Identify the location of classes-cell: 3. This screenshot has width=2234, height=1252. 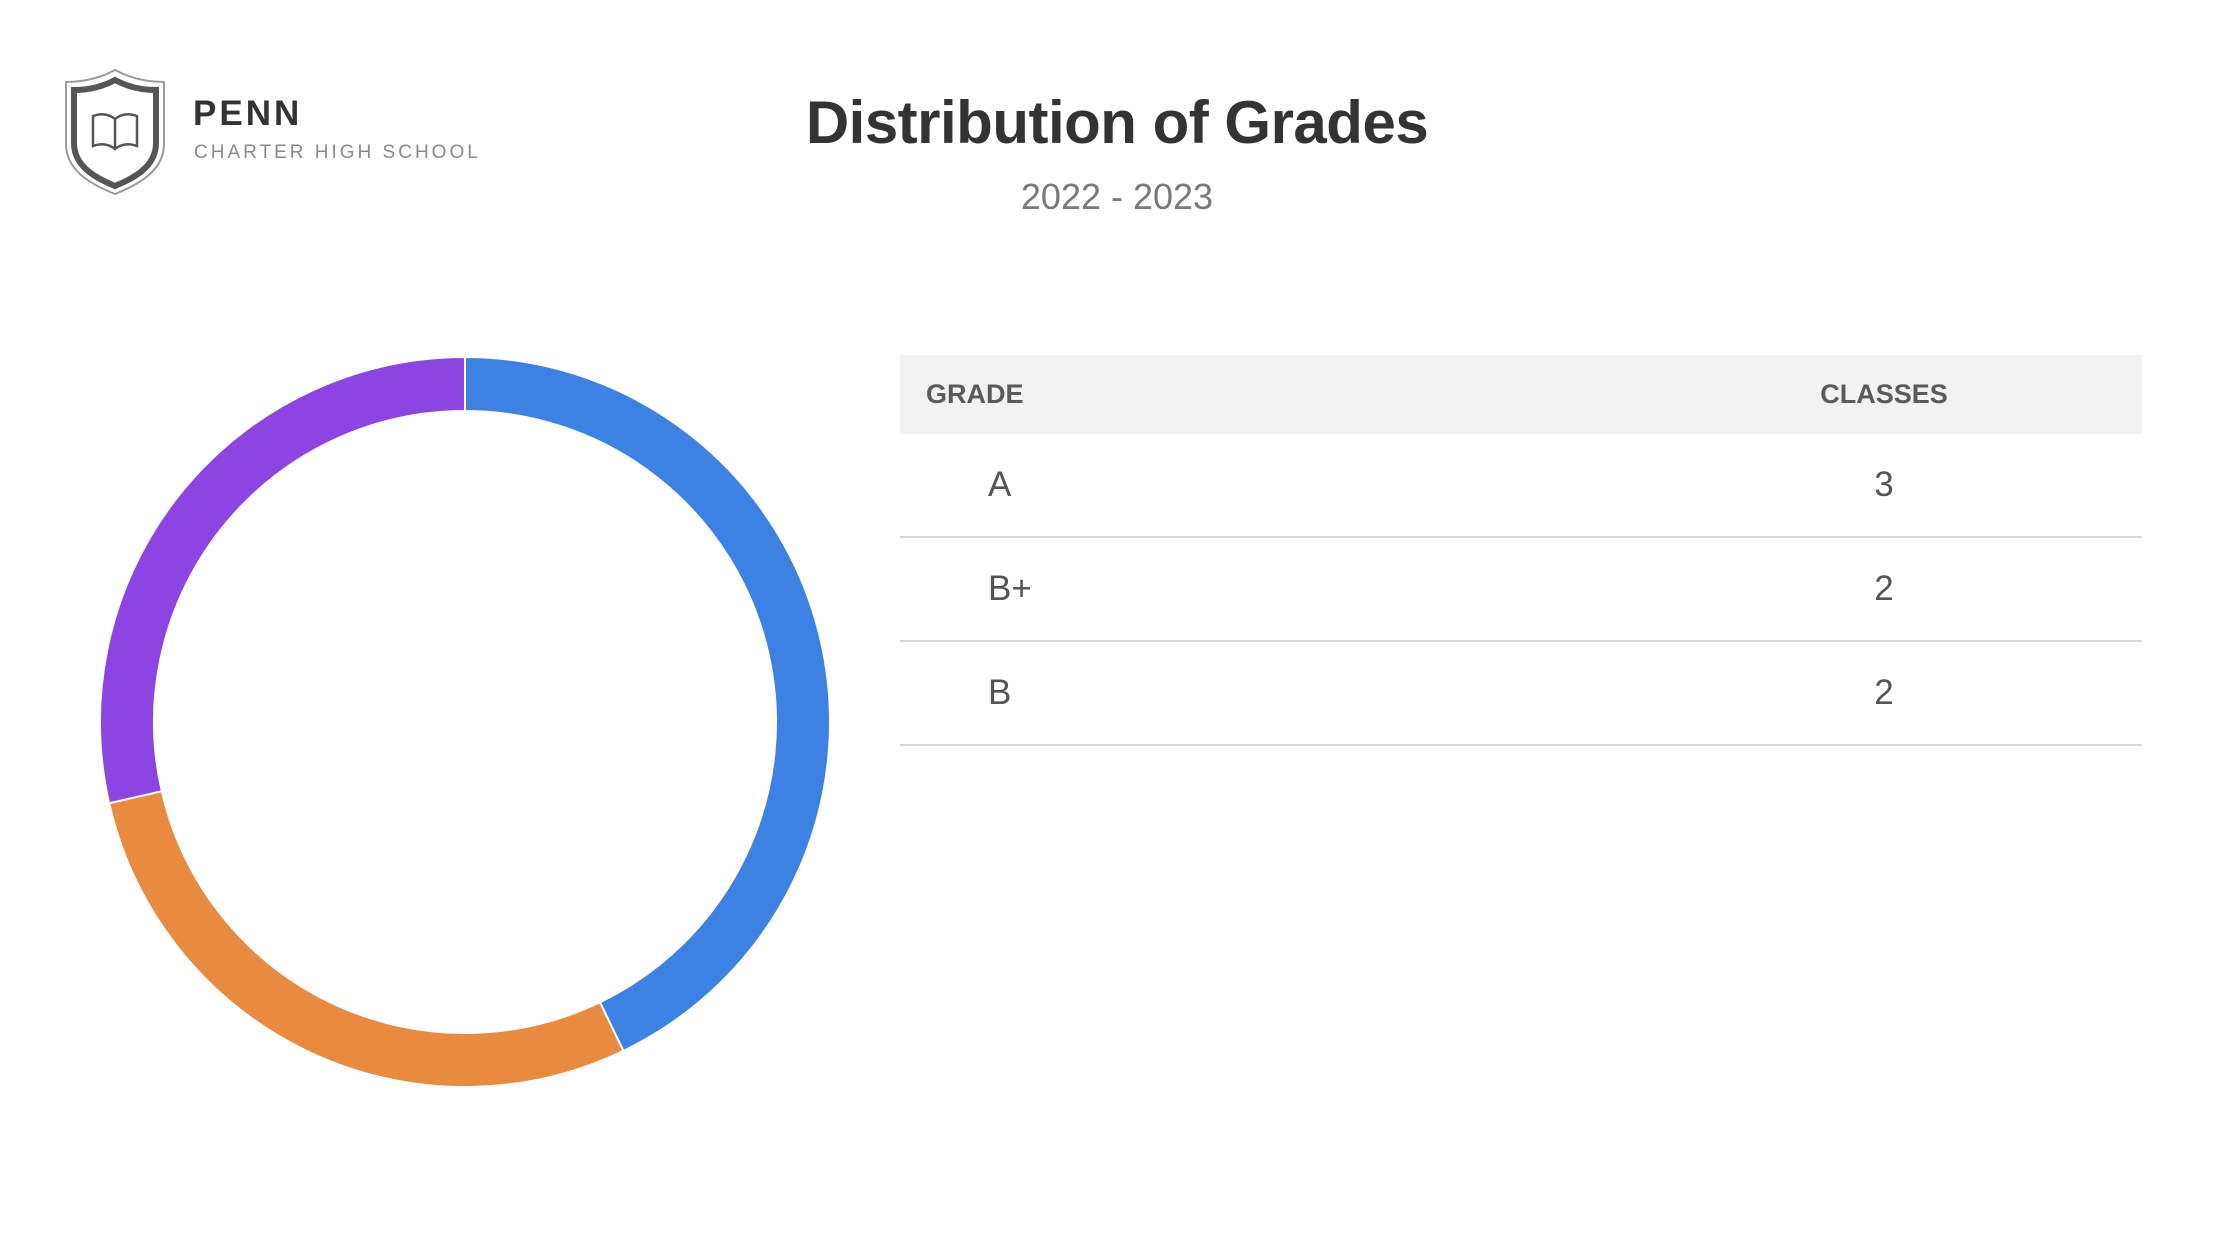
(1884, 486).